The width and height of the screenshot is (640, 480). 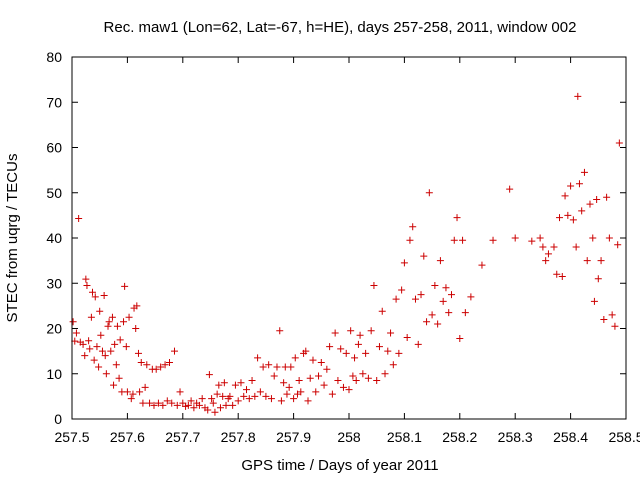 I want to click on x-tick-label: 257.8, so click(x=238, y=437).